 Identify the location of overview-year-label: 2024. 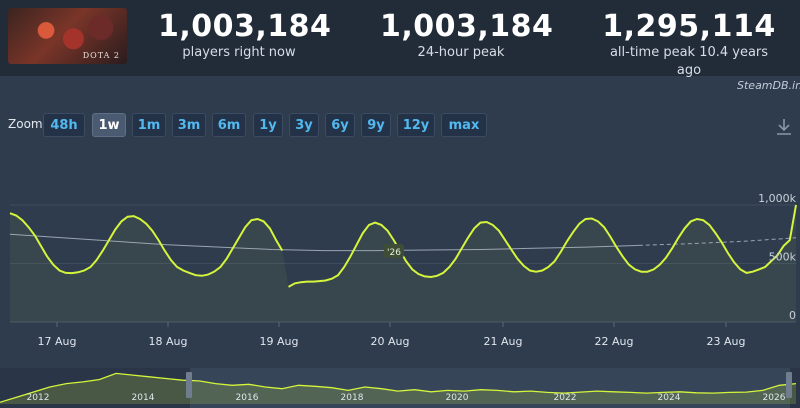
(669, 398).